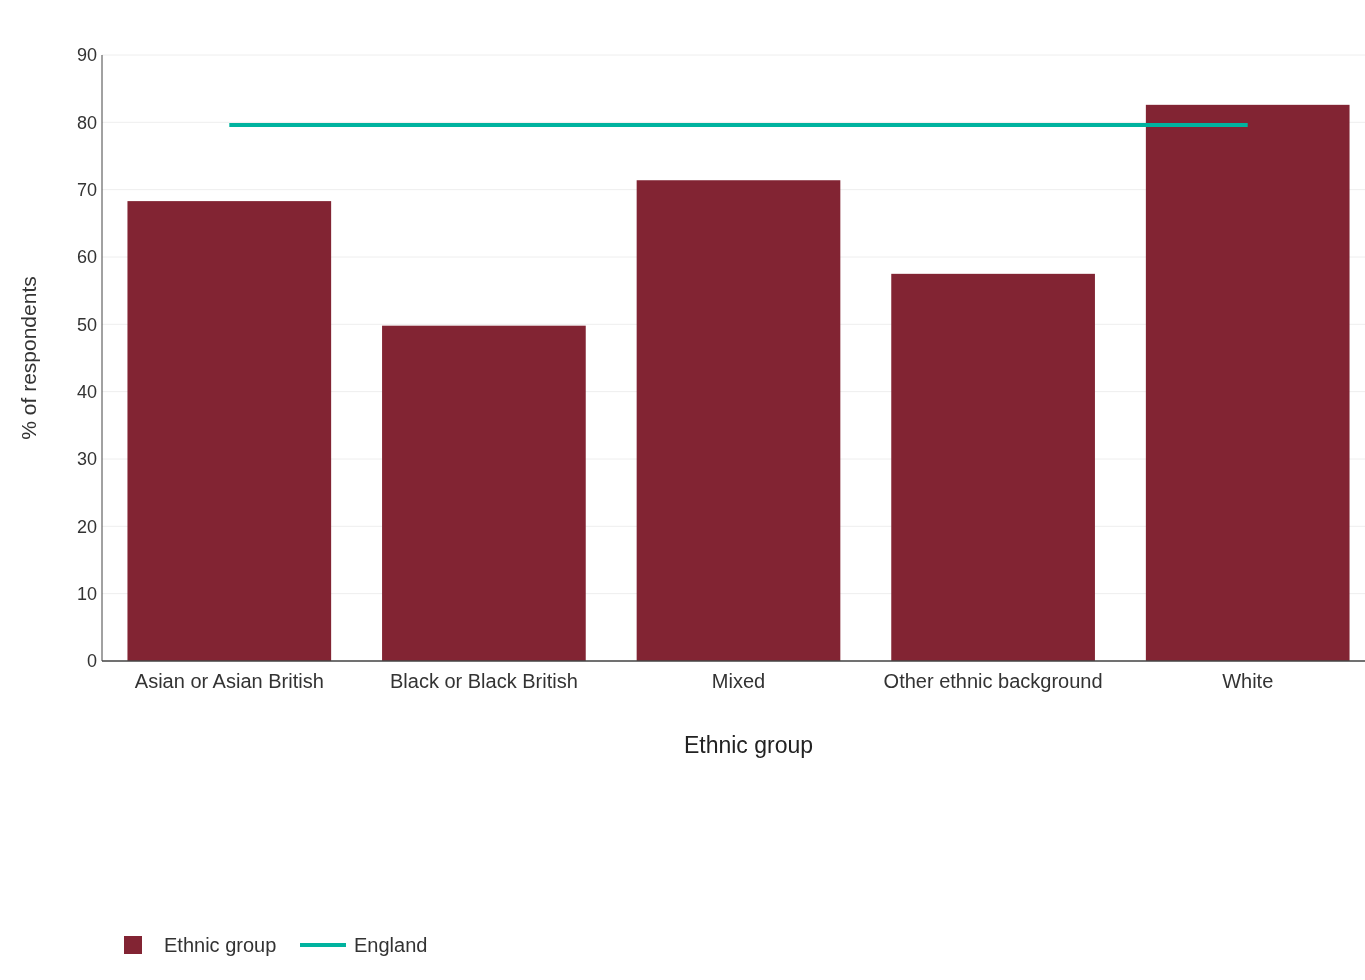 The width and height of the screenshot is (1365, 980). What do you see at coordinates (91, 661) in the screenshot?
I see `y-tick-label: 0` at bounding box center [91, 661].